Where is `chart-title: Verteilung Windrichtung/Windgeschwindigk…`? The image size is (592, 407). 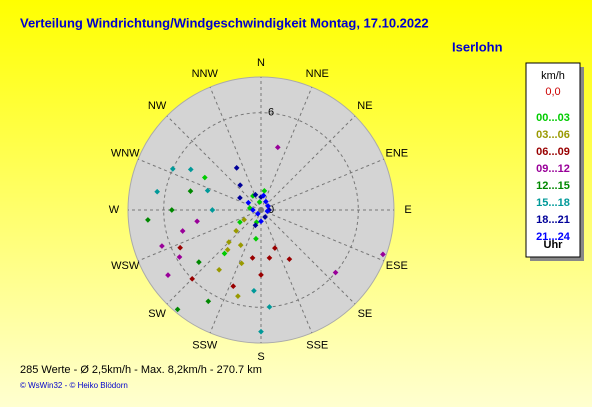 chart-title: Verteilung Windrichtung/Windgeschwindigk… is located at coordinates (224, 22).